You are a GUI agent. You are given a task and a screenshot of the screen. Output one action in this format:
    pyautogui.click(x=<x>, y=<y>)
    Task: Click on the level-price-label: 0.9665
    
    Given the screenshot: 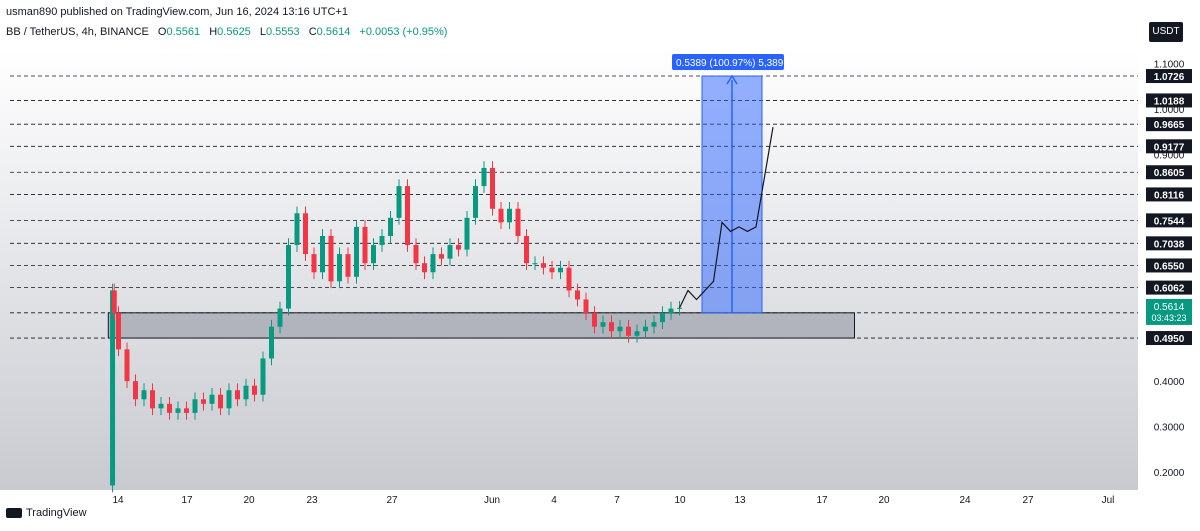 What is the action you would take?
    pyautogui.click(x=1169, y=125)
    